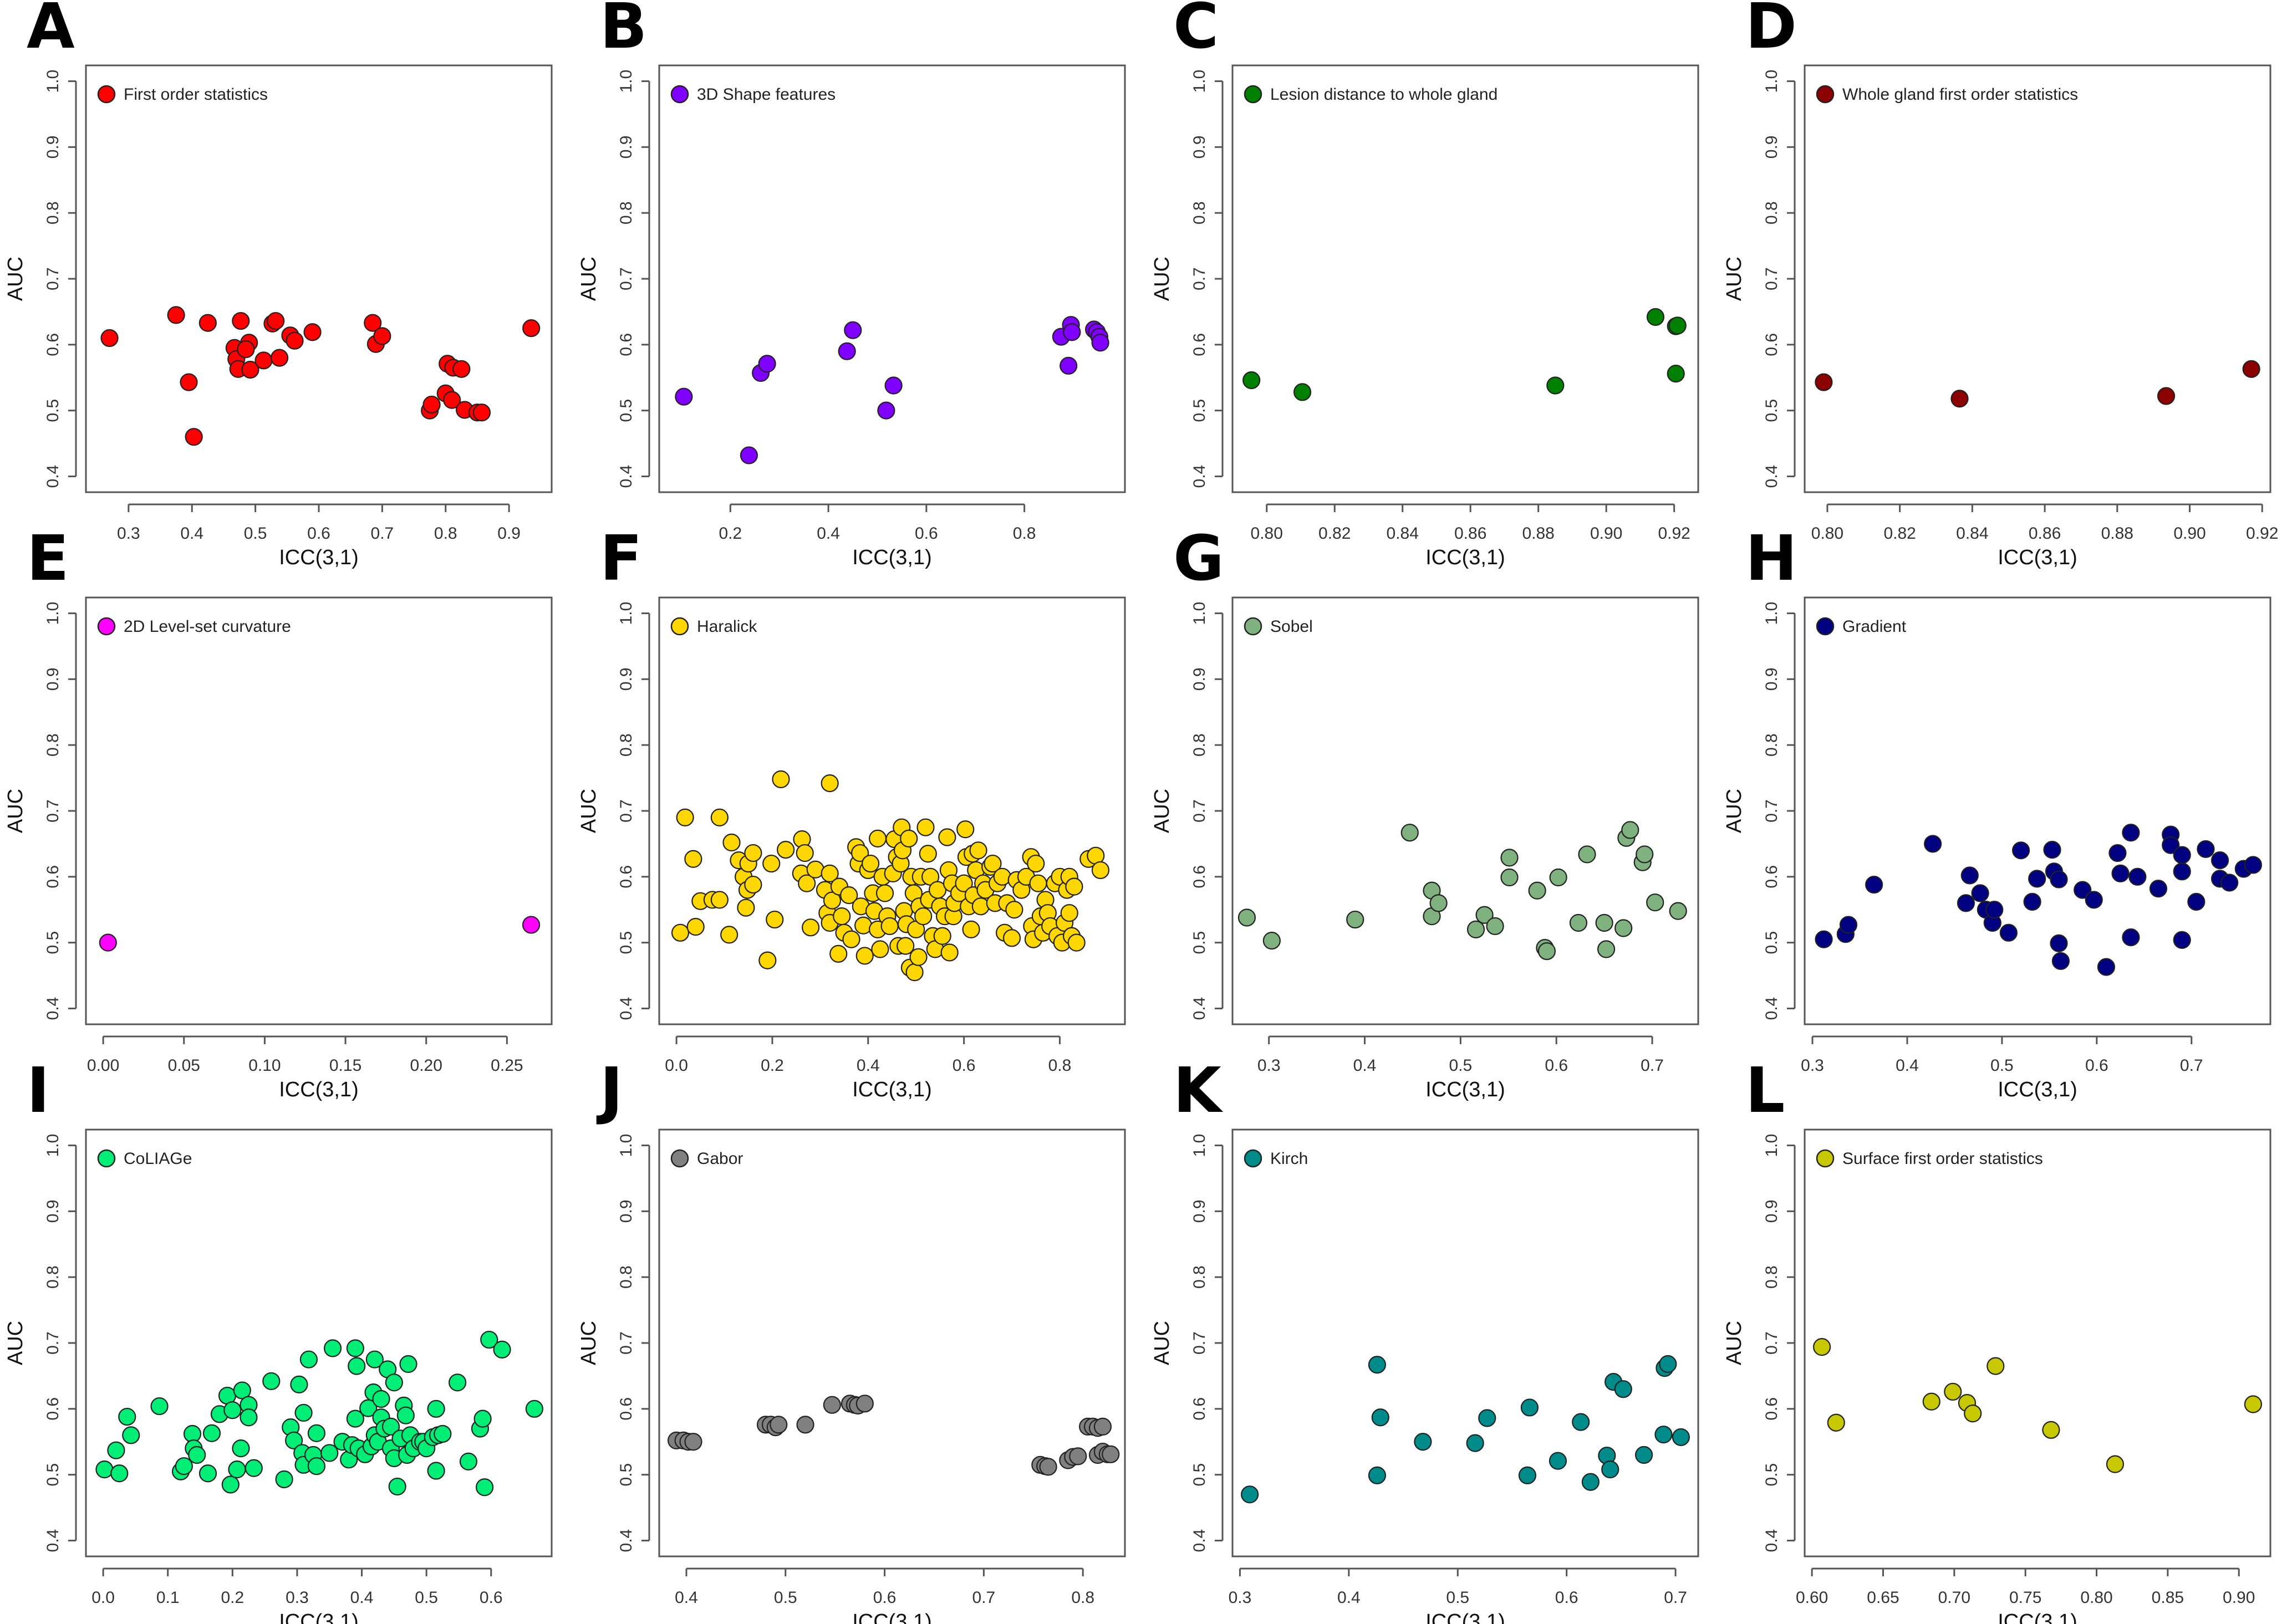 This screenshot has height=1624, width=2292. I want to click on x-tick-label: 0.85, so click(2168, 1598).